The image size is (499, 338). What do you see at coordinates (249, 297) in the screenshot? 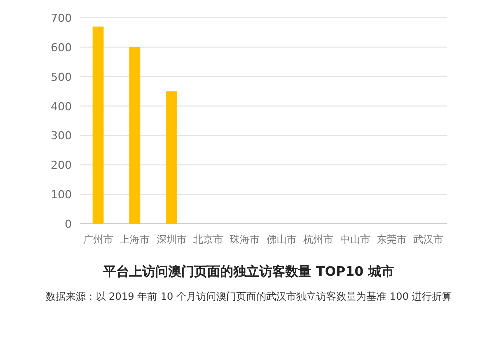
I see `source-note: 数据来源：以 2019 年前 10 个月访问澳门页面的武汉市独立访客数量为基准 100 进行折算` at bounding box center [249, 297].